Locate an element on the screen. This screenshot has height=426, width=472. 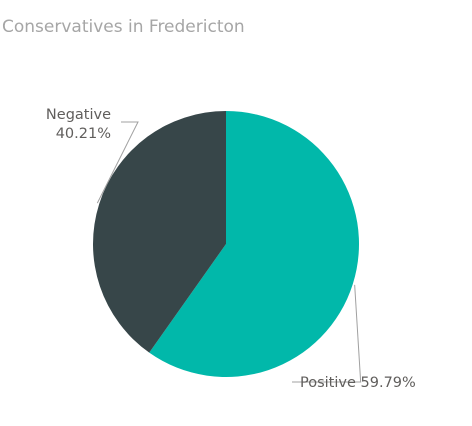
data-label-negative-line-2: 40.21% is located at coordinates (83, 134).